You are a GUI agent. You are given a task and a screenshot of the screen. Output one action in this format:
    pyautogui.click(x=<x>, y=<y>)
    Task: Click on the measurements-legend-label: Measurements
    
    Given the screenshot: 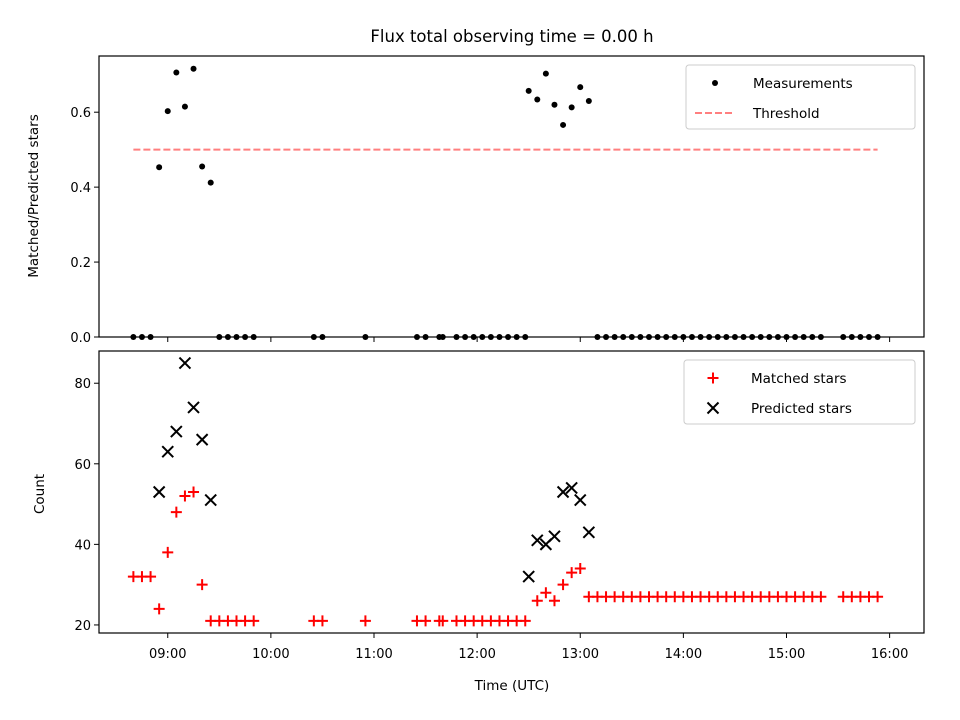 What is the action you would take?
    pyautogui.click(x=803, y=84)
    